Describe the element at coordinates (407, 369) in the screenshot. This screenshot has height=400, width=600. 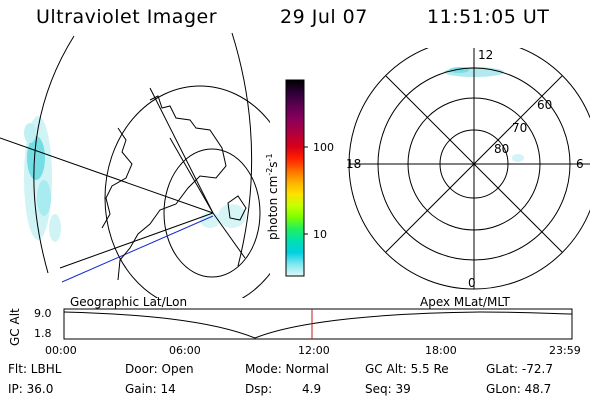
I see `gc-alt-info: GC Alt: 5.5 Re` at that location.